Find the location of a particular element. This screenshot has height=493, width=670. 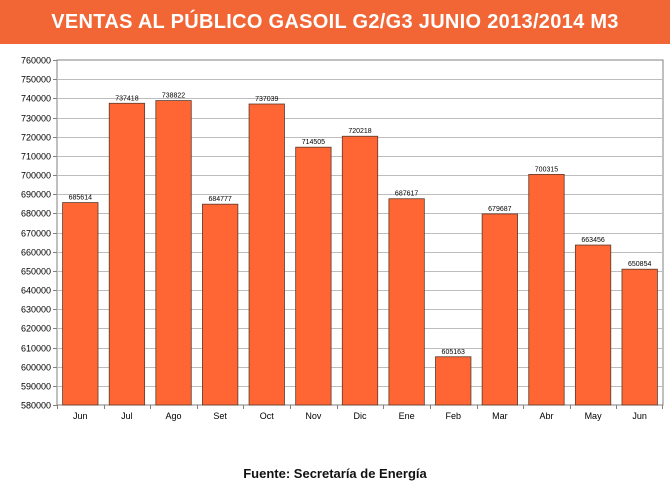

data-label: 679687 is located at coordinates (499, 209).